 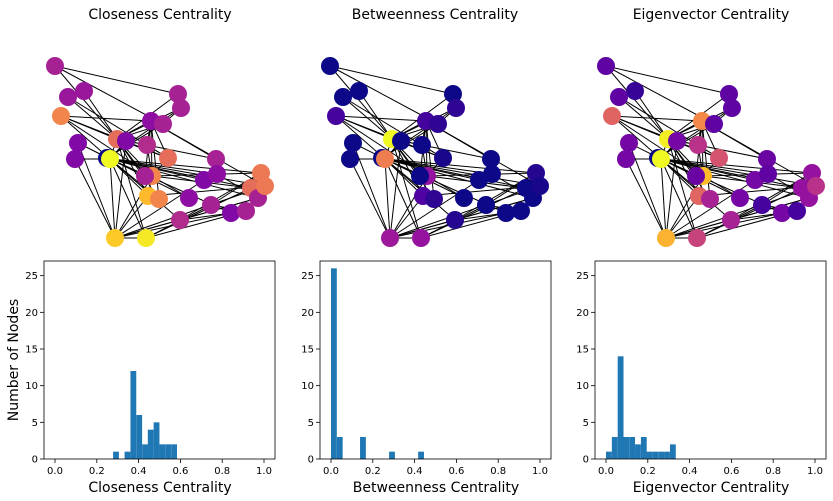 I want to click on histogram-1: 0.0 0.2 0.4 0.6 0.8 1.0 0 5 10 15 20 25, so click(x=150, y=368).